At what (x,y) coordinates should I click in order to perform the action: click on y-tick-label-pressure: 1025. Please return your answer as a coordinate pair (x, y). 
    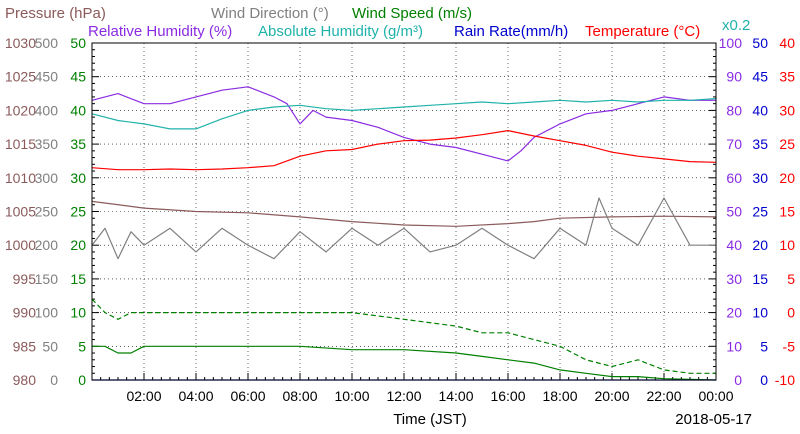
    Looking at the image, I should click on (20, 77).